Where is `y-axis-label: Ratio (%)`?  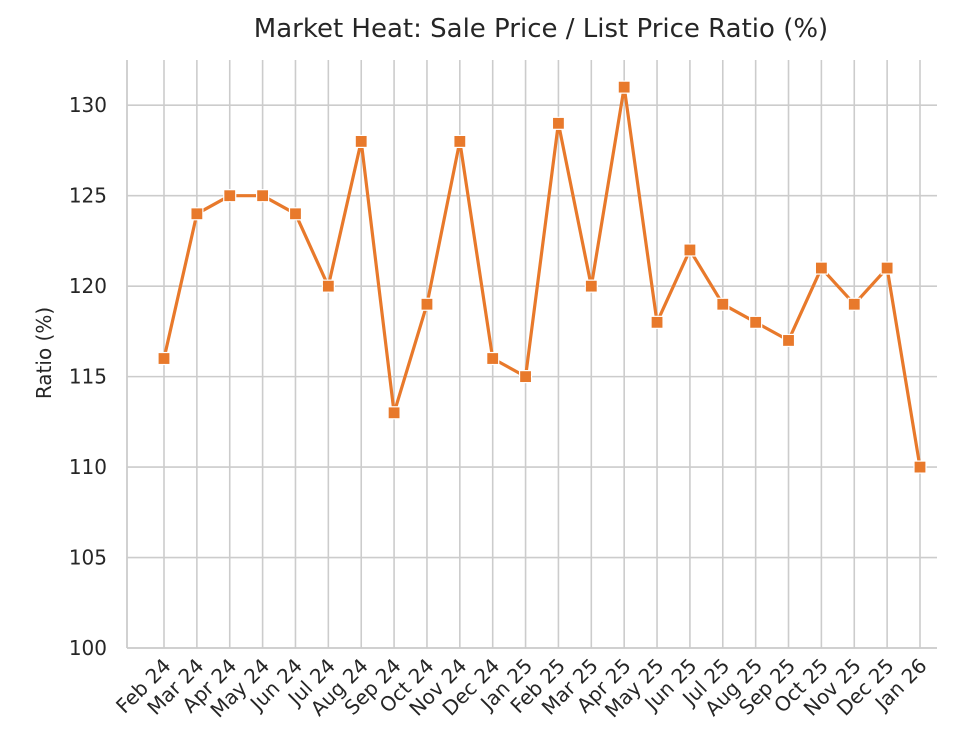 y-axis-label: Ratio (%) is located at coordinates (44, 353).